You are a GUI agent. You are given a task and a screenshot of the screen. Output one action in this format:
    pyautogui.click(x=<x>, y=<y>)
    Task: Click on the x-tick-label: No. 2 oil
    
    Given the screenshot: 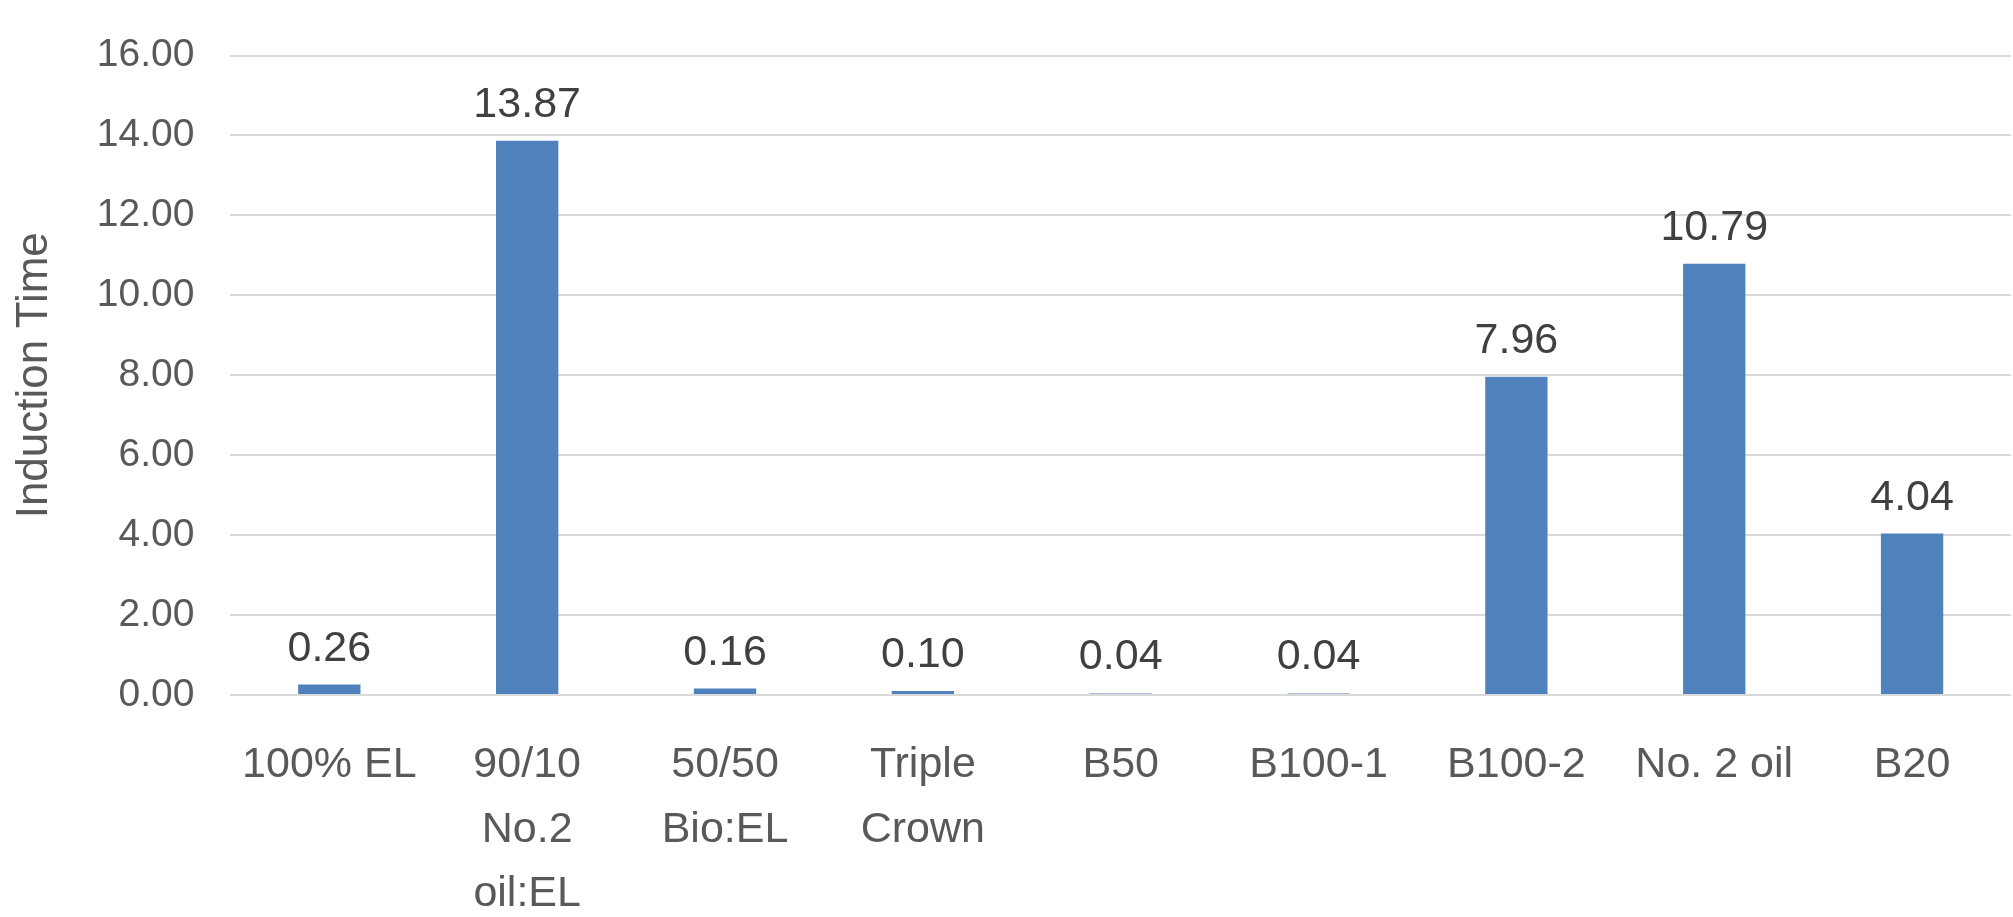 What is the action you would take?
    pyautogui.click(x=1714, y=762)
    